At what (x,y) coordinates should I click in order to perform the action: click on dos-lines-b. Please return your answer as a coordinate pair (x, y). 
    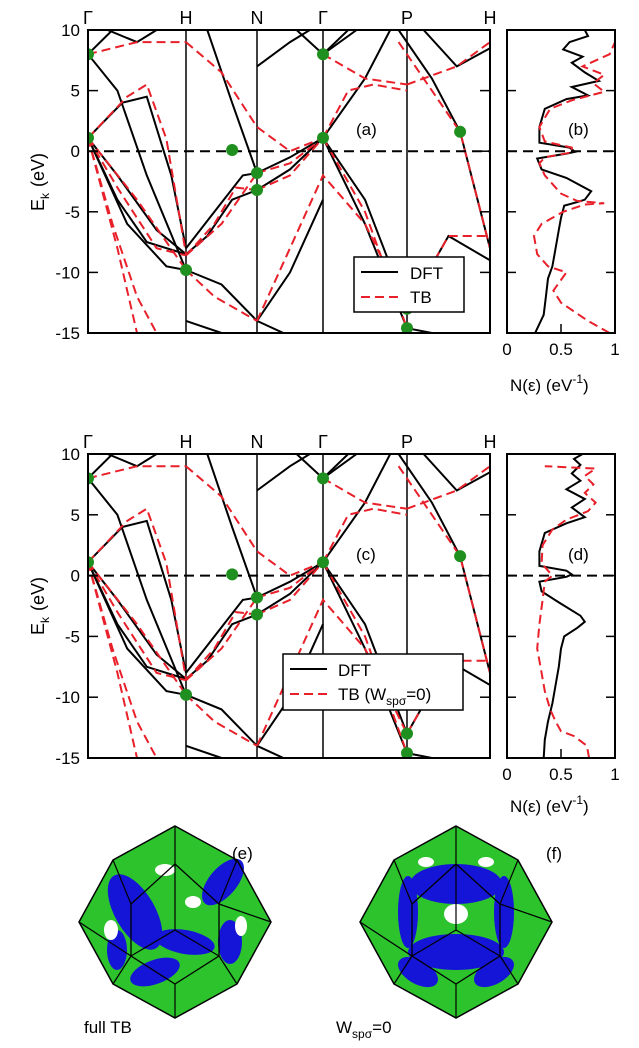
    Looking at the image, I should click on (561, 181).